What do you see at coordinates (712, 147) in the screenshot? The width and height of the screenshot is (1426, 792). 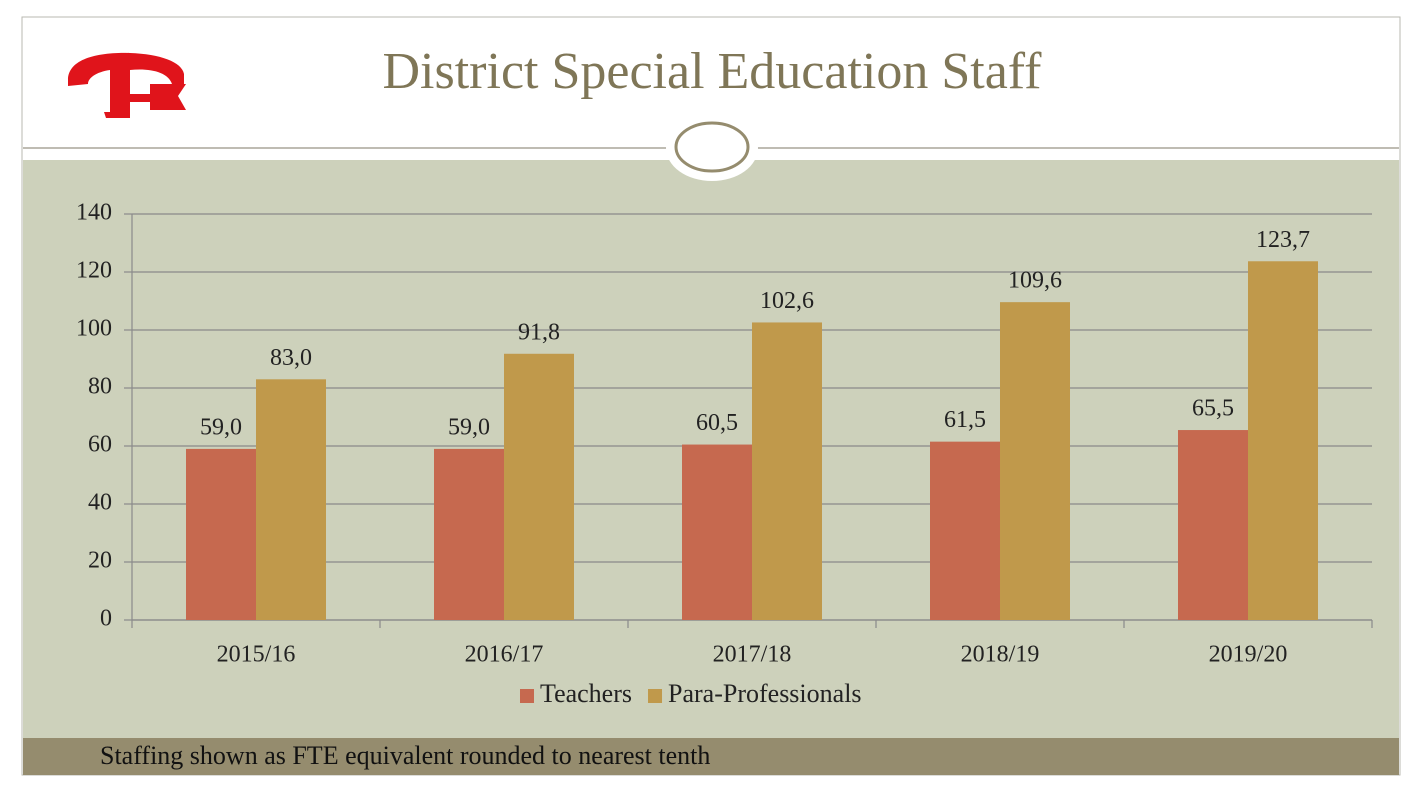 I see `ornament-ring` at bounding box center [712, 147].